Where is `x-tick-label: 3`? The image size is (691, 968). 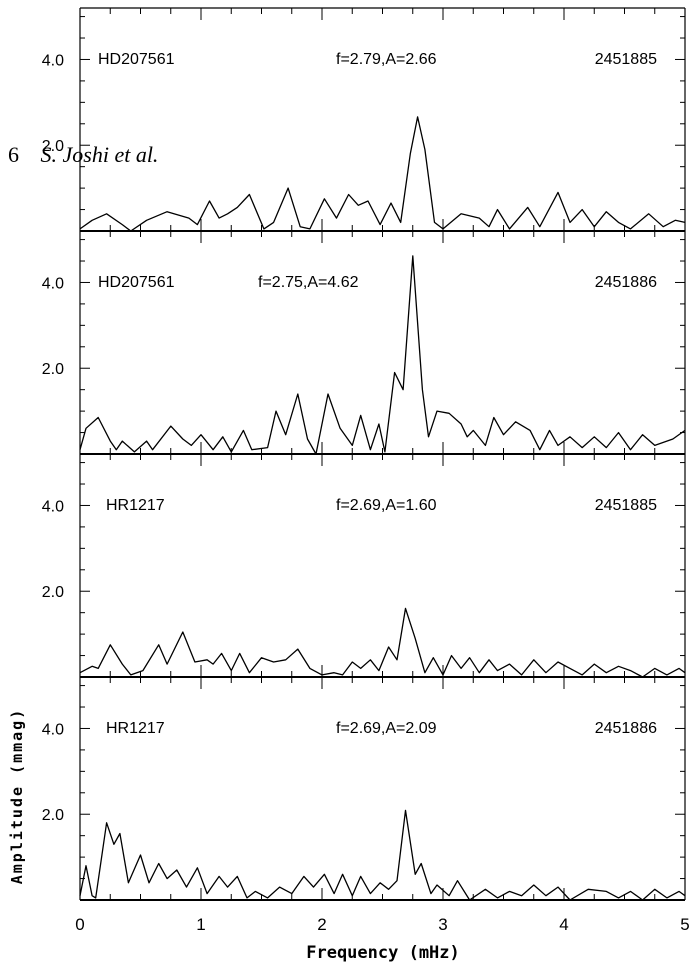
x-tick-label: 3 is located at coordinates (442, 924).